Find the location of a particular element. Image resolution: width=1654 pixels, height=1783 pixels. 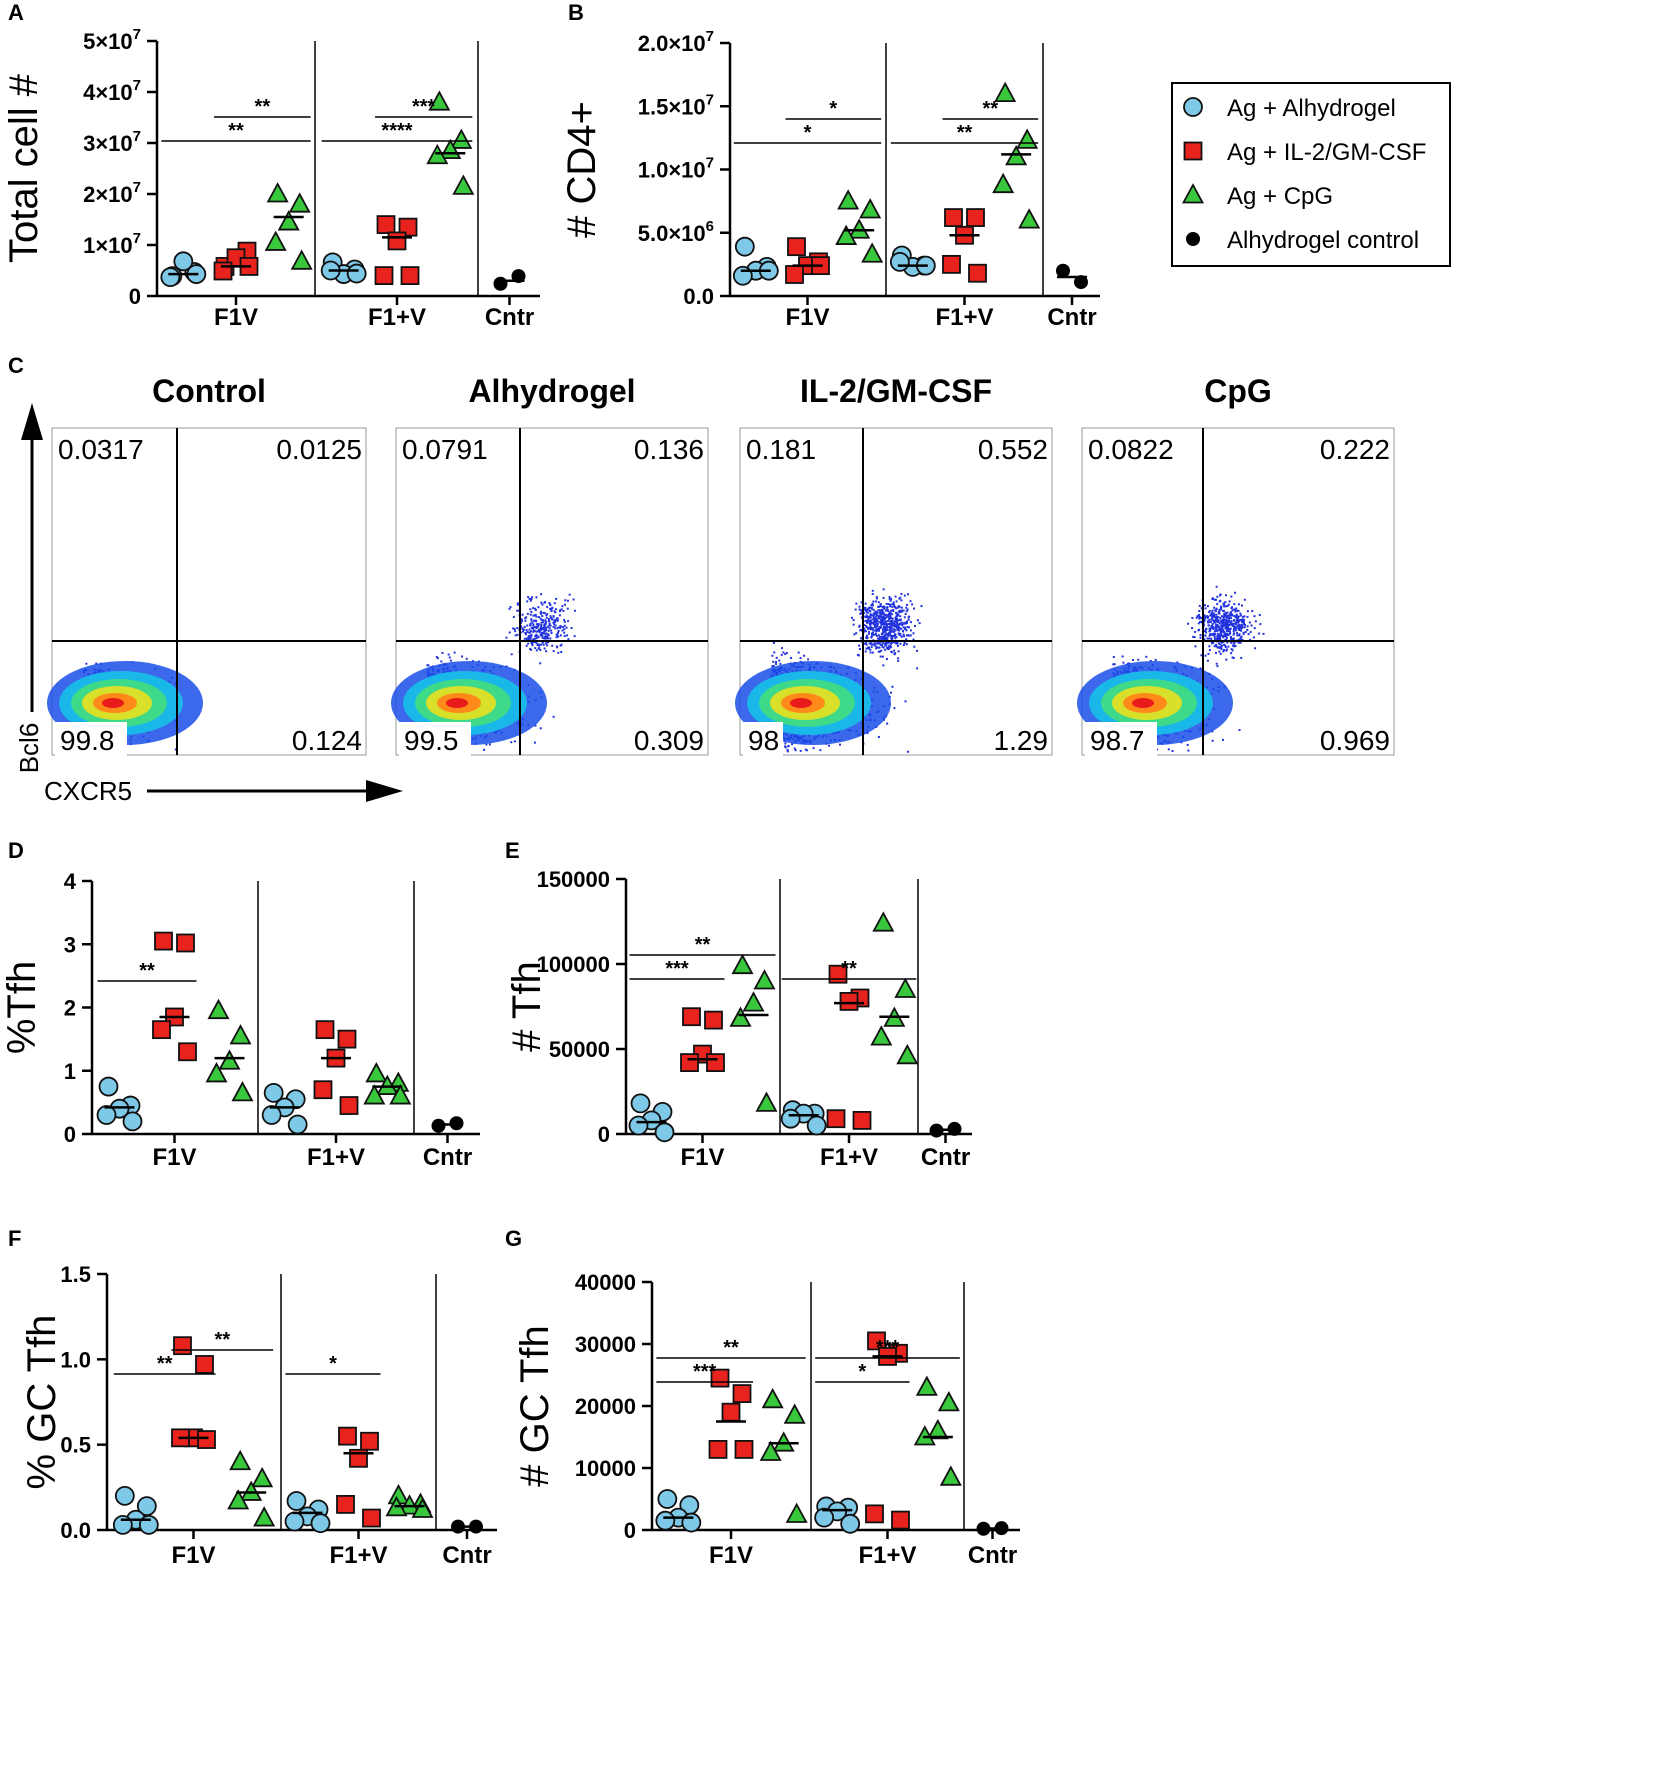

quadrant-lower-left: 99.8 is located at coordinates (87, 740).